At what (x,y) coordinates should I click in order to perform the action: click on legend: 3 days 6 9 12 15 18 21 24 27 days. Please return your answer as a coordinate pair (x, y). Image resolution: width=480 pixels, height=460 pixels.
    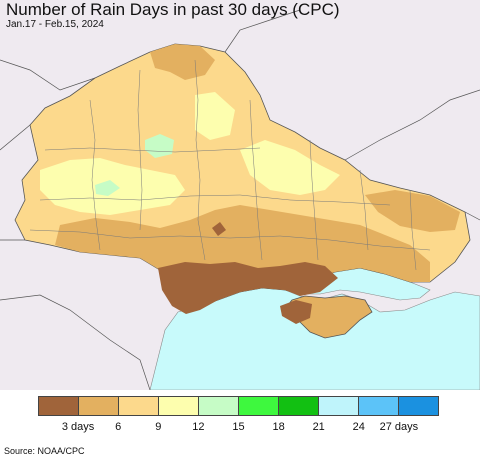
    Looking at the image, I should click on (238, 416).